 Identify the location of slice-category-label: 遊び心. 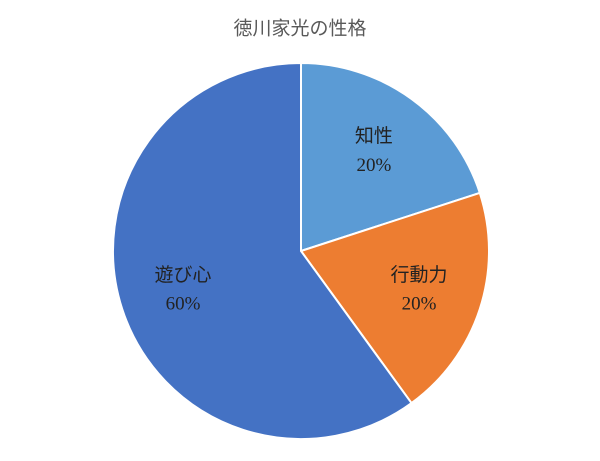
(182, 275).